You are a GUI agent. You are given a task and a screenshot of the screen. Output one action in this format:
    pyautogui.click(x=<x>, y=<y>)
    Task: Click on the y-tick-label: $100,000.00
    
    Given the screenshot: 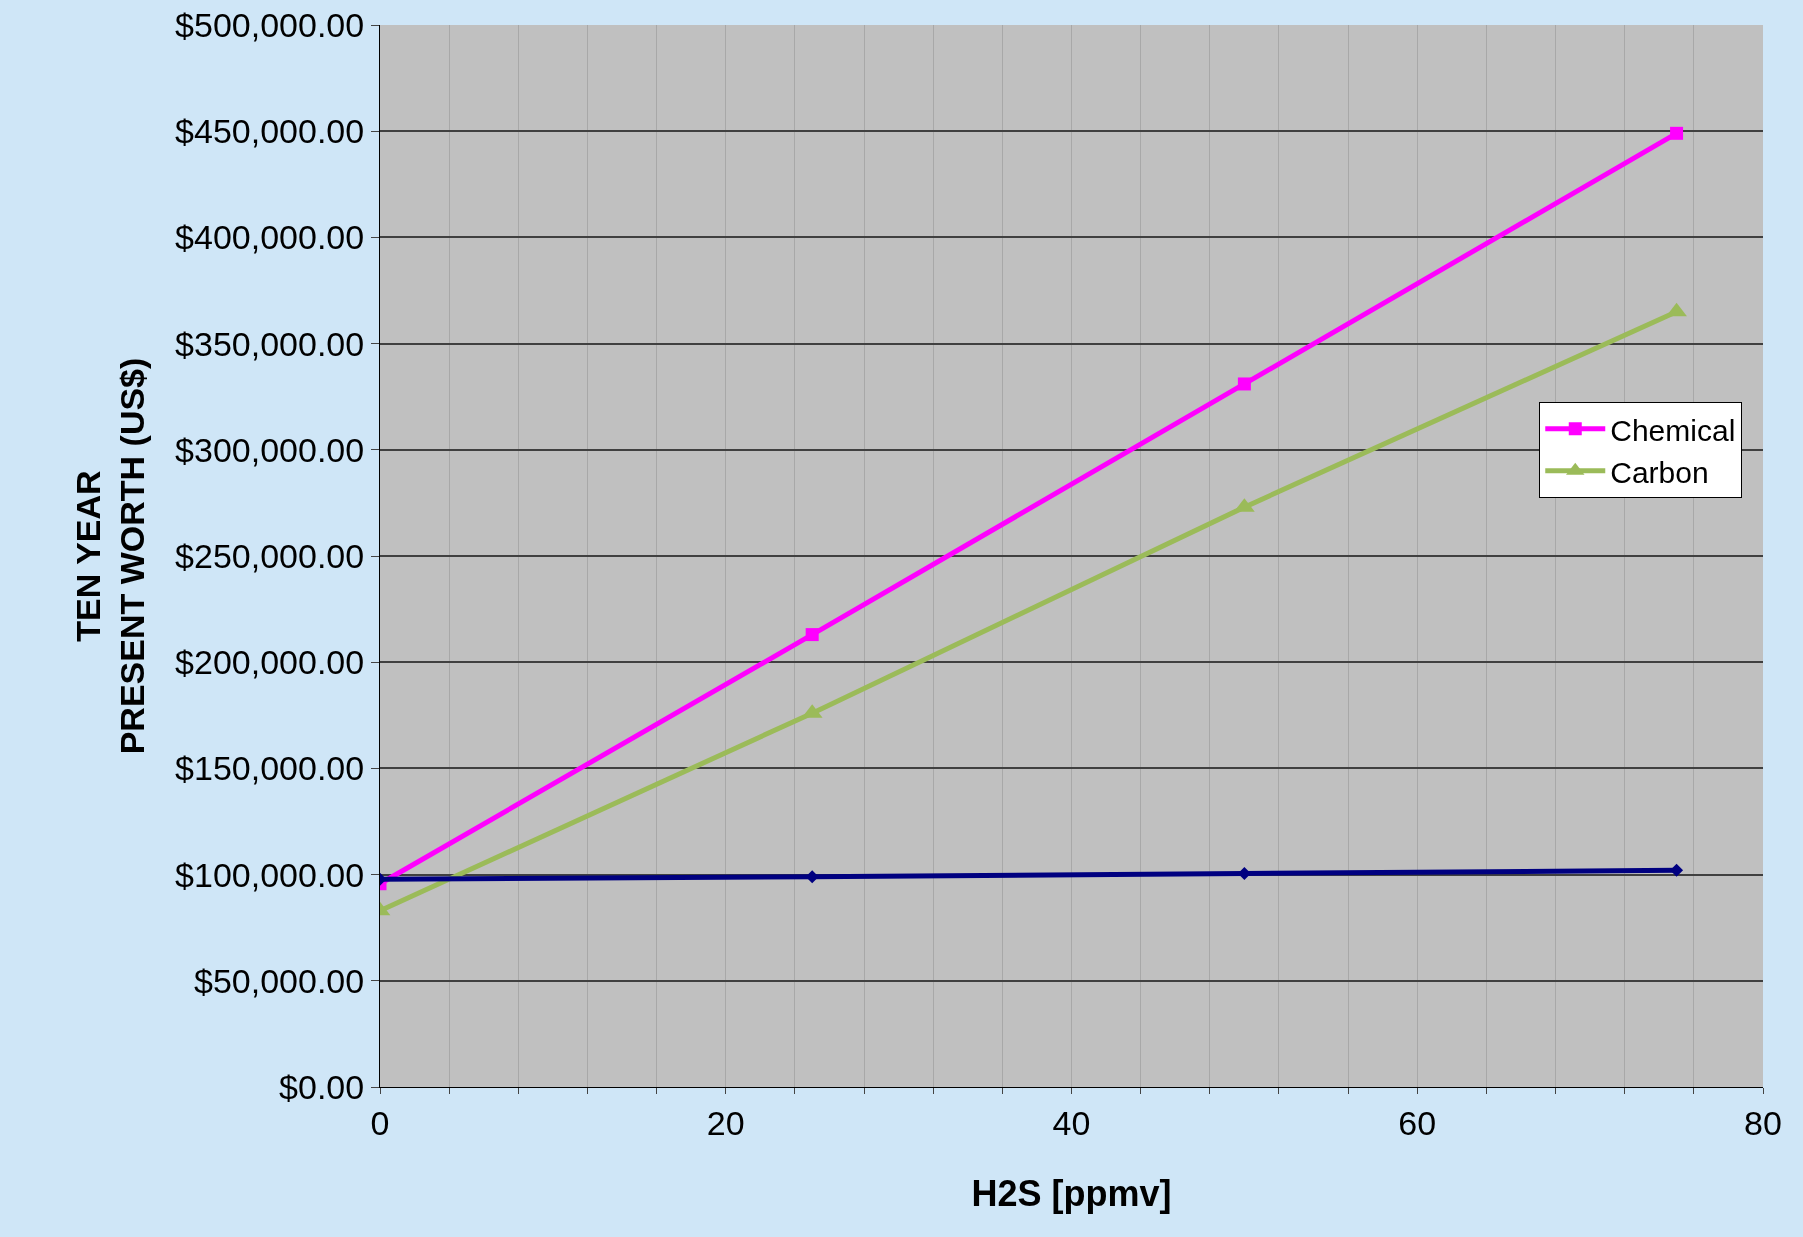 What is the action you would take?
    pyautogui.click(x=270, y=874)
    